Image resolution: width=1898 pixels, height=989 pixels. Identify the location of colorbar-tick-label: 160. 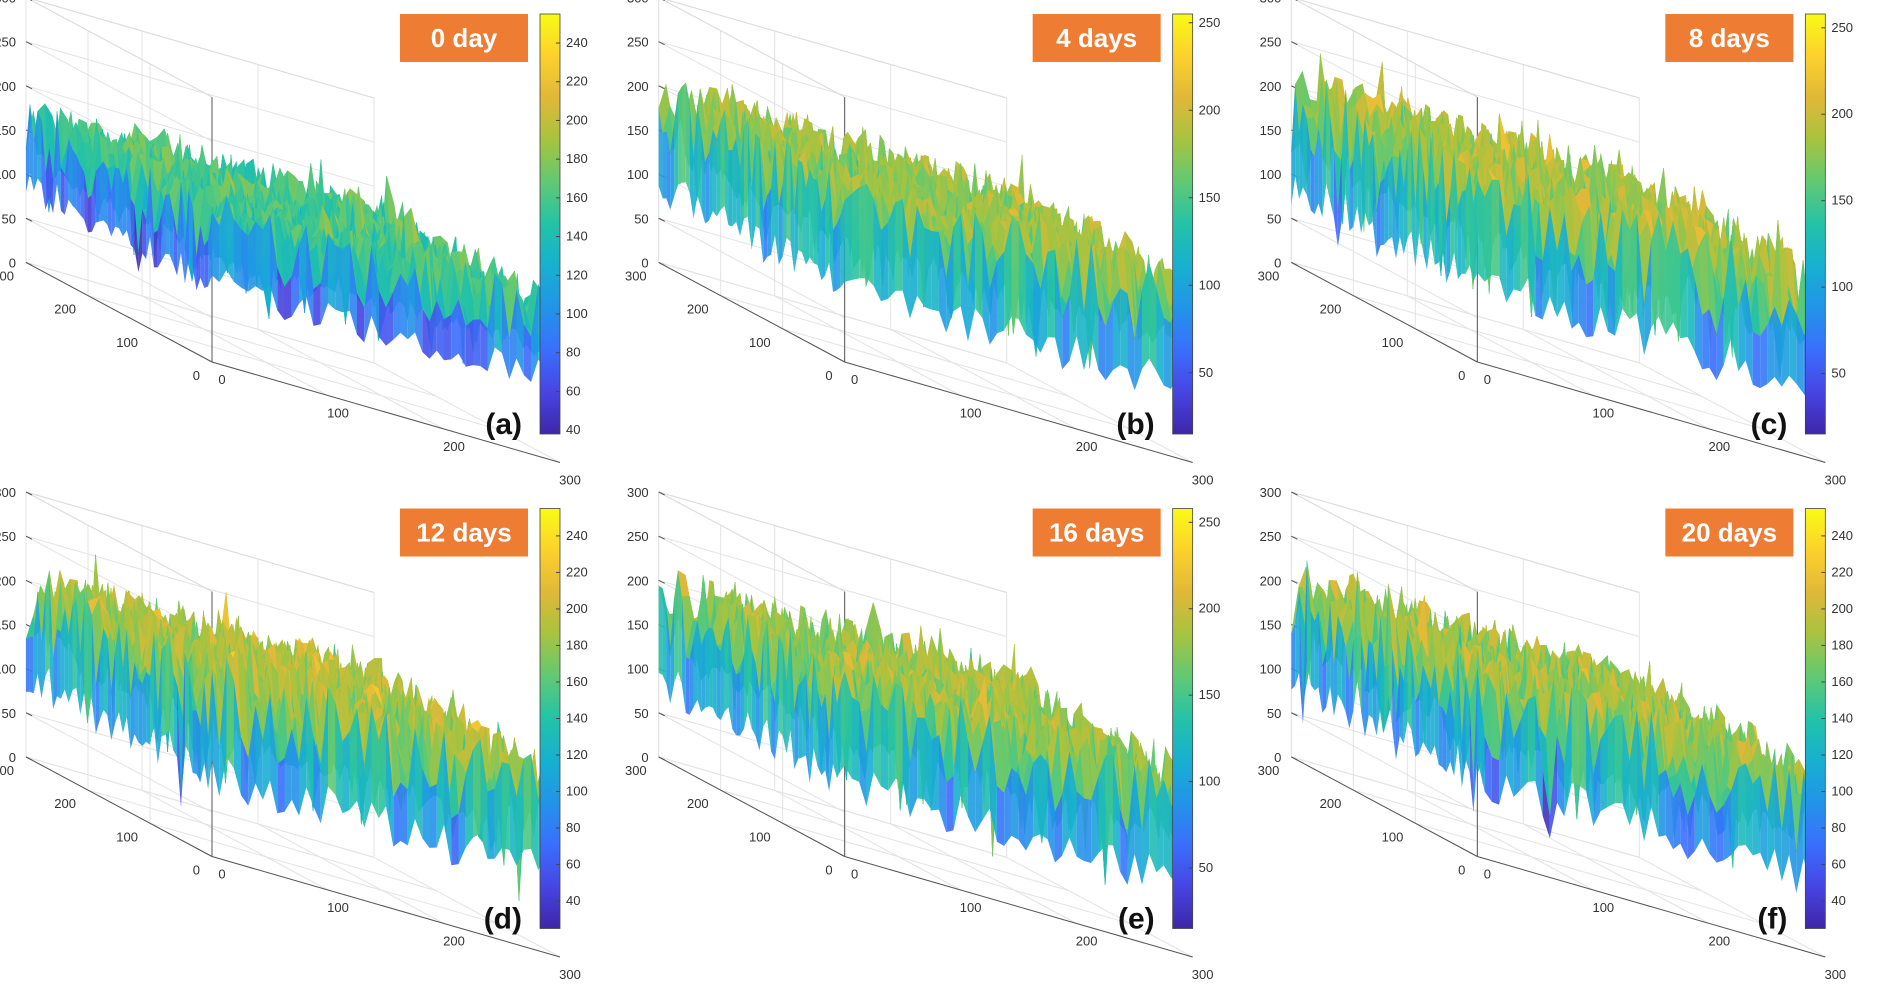
(577, 681).